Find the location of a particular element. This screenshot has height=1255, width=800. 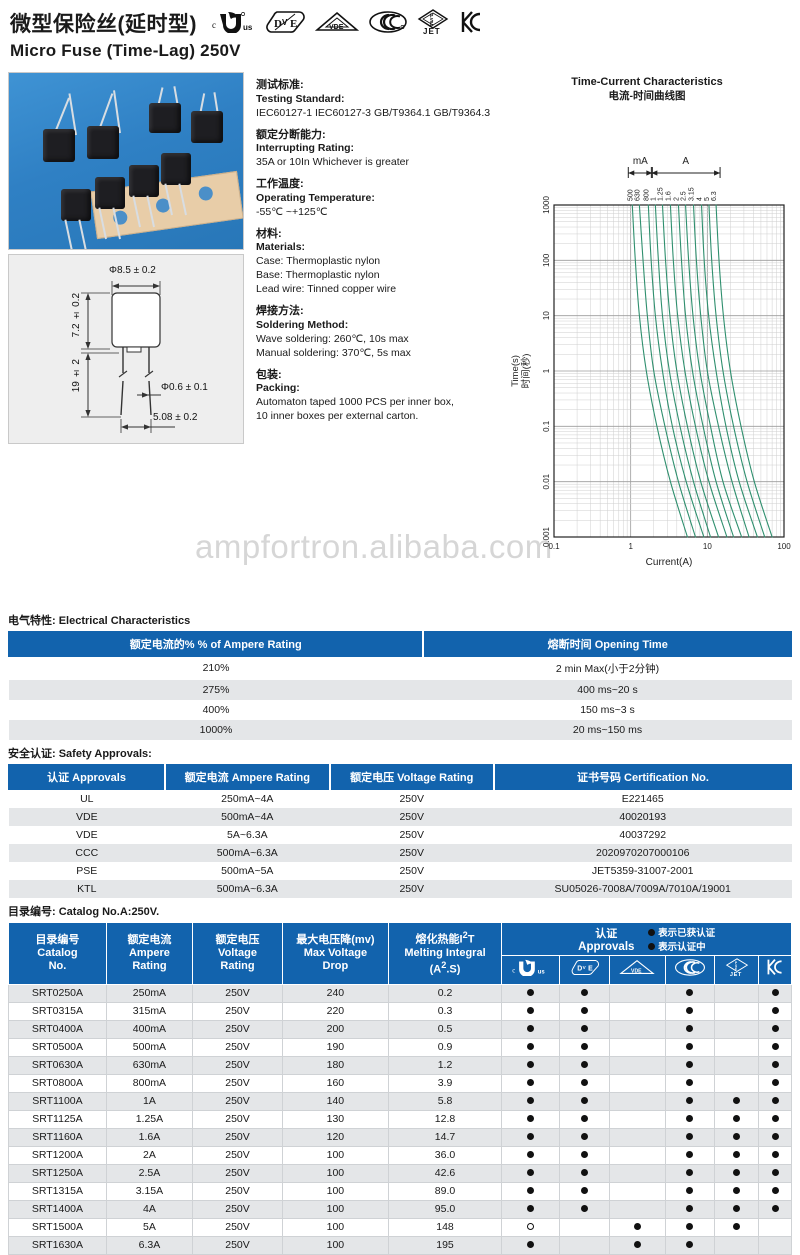

header-en1: Melting Integral is located at coordinates (445, 952).